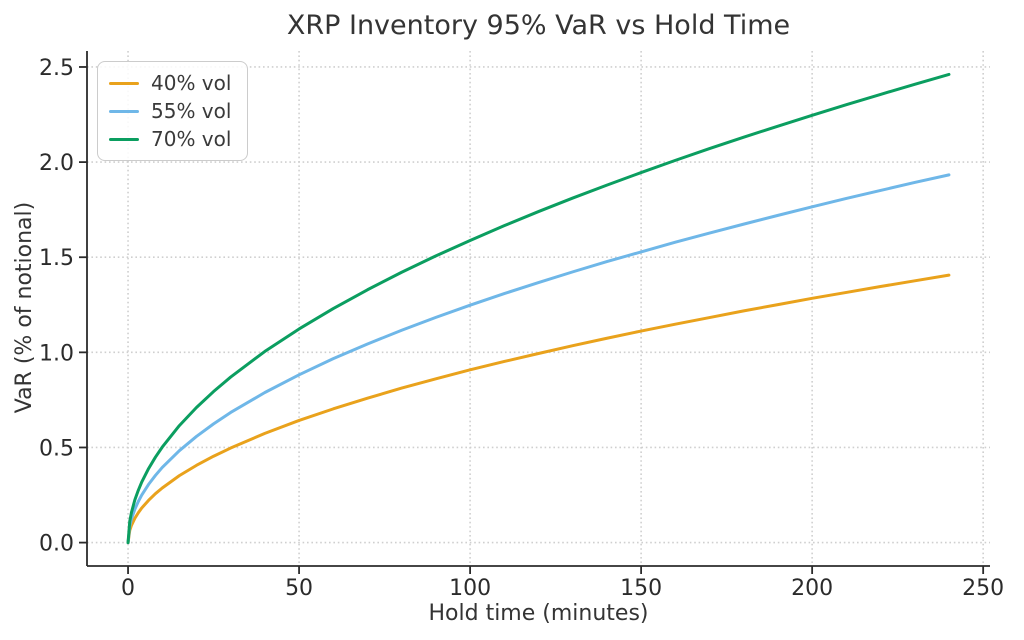 This screenshot has width=1024, height=640. What do you see at coordinates (641, 588) in the screenshot?
I see `x-tick-label: 150` at bounding box center [641, 588].